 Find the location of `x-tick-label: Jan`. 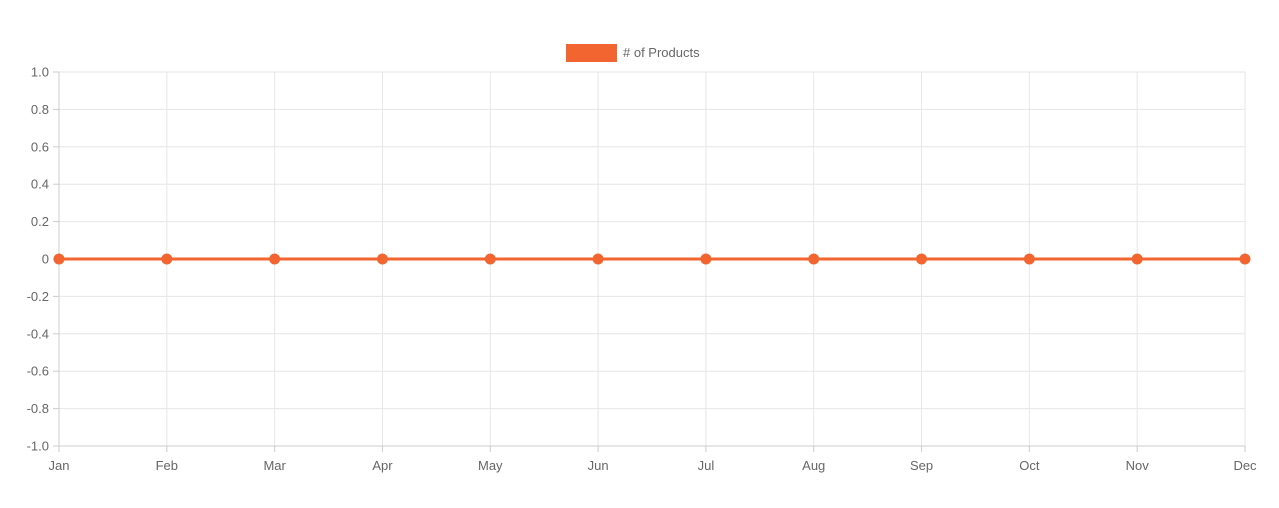

x-tick-label: Jan is located at coordinates (59, 465).